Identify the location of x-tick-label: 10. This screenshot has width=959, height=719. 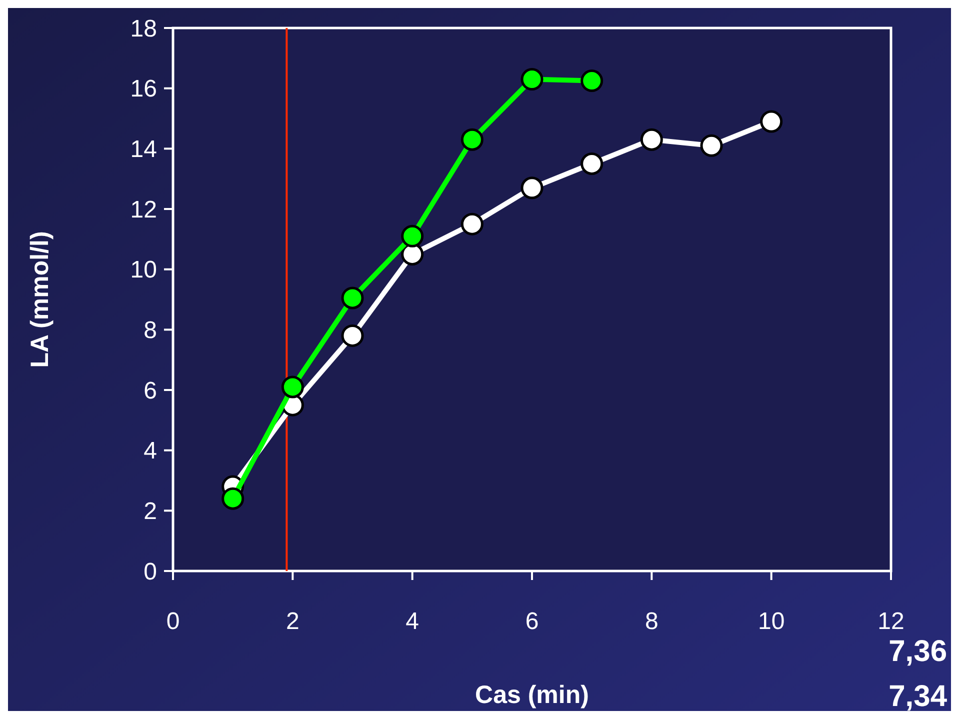
(771, 621).